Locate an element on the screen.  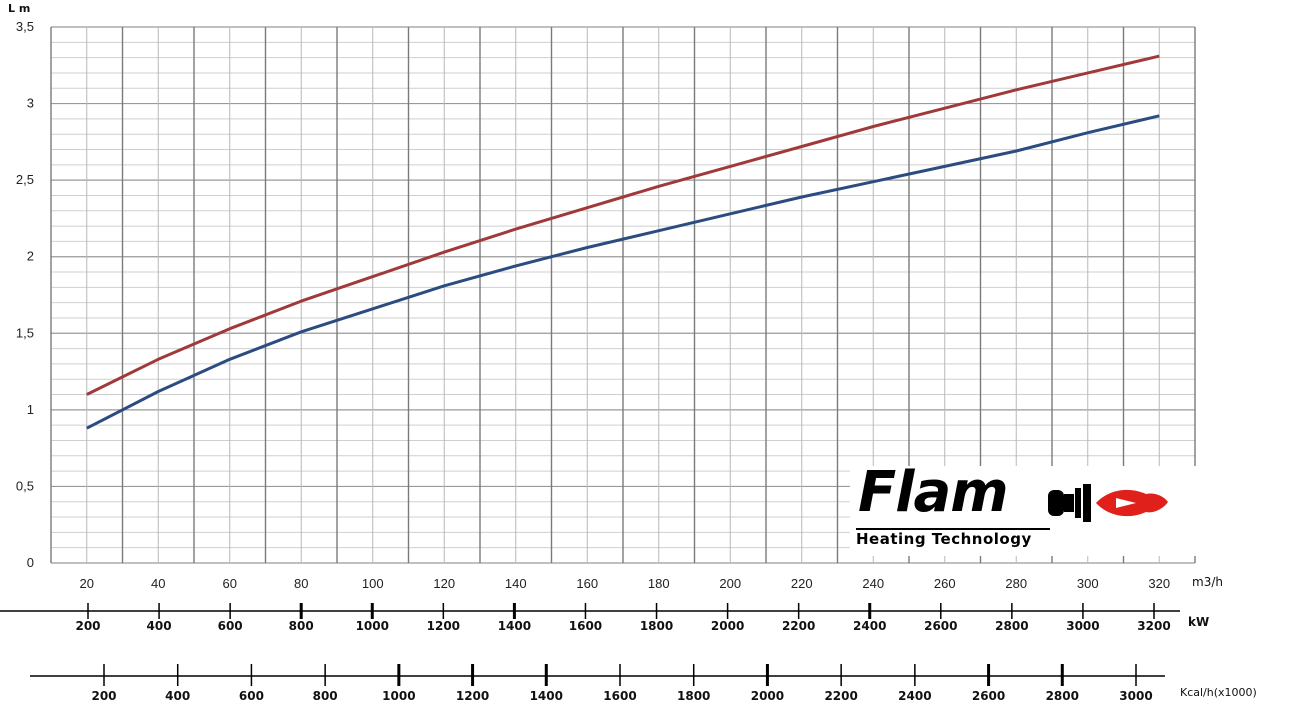
x-tick-label: 220 is located at coordinates (802, 583).